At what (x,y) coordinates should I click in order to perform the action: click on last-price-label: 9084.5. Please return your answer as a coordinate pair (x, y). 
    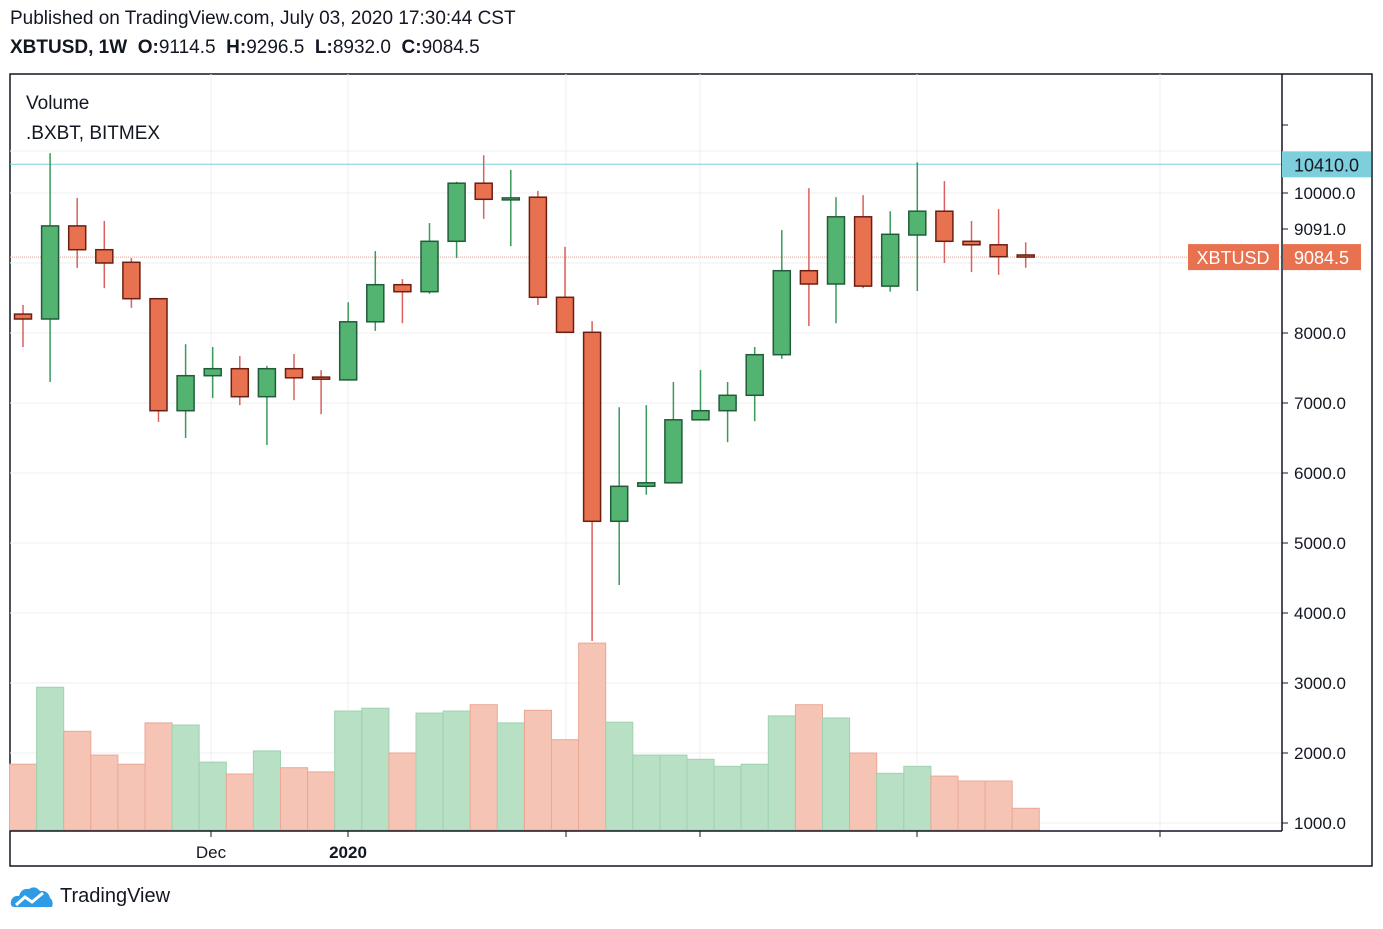
    Looking at the image, I should click on (1321, 258).